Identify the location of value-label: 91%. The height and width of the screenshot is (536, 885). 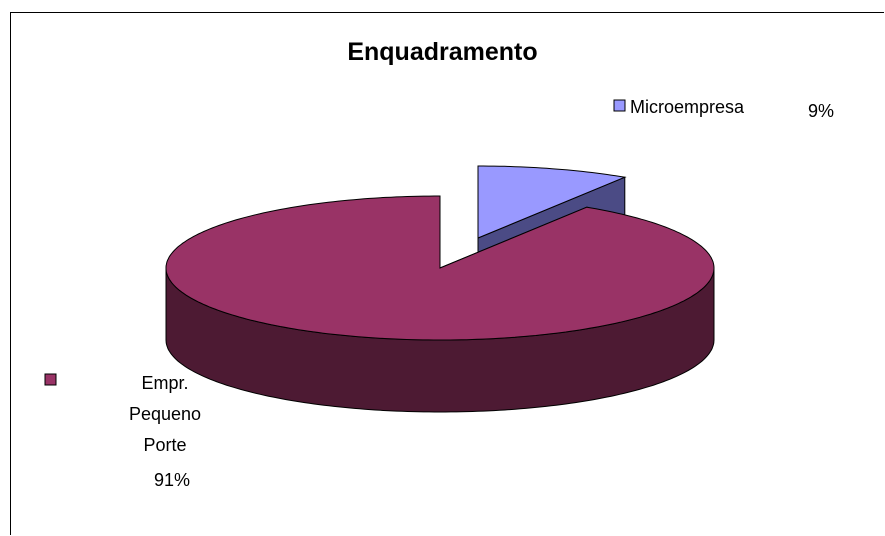
(172, 480).